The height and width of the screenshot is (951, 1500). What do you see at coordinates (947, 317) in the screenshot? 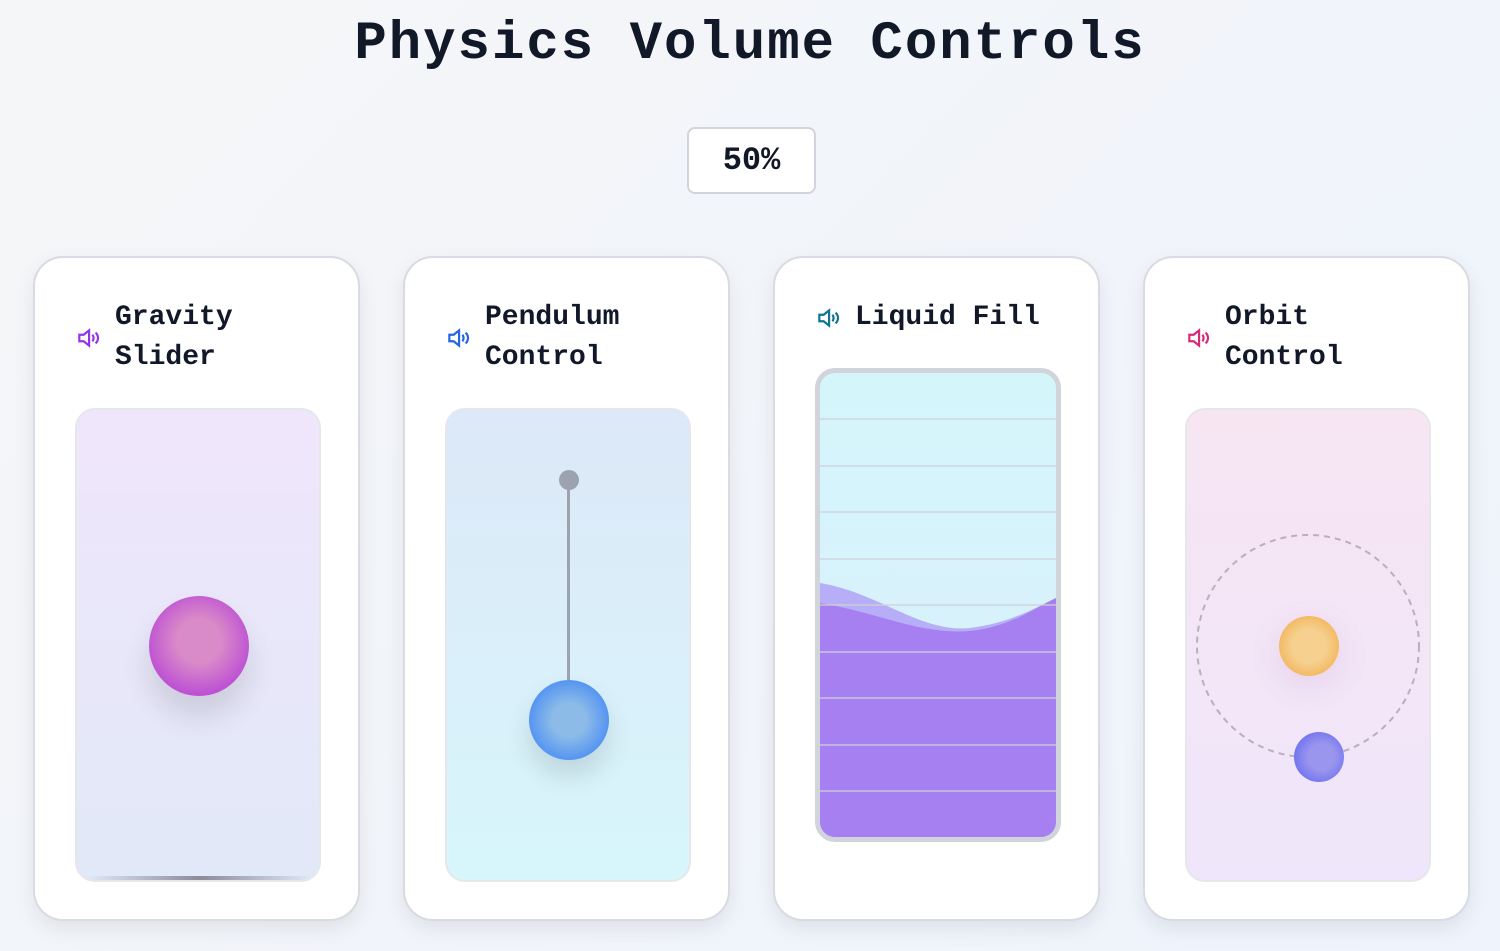
I see `card-title-line1: Liquid Fill` at bounding box center [947, 317].